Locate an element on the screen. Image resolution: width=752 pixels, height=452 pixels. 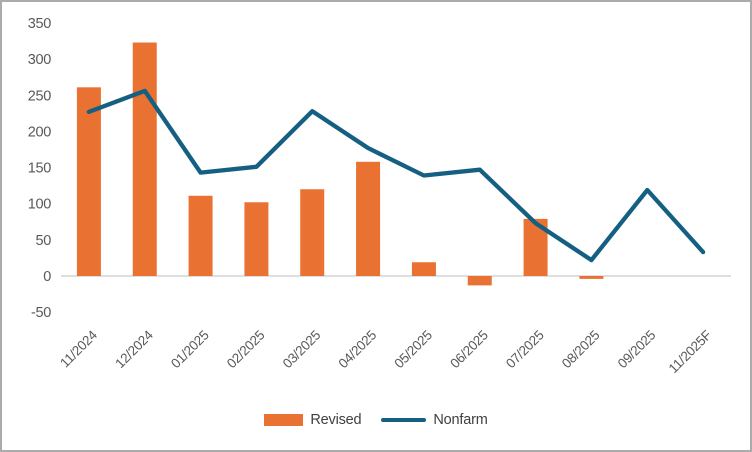
y-tick-label--50: -50 is located at coordinates (41, 313).